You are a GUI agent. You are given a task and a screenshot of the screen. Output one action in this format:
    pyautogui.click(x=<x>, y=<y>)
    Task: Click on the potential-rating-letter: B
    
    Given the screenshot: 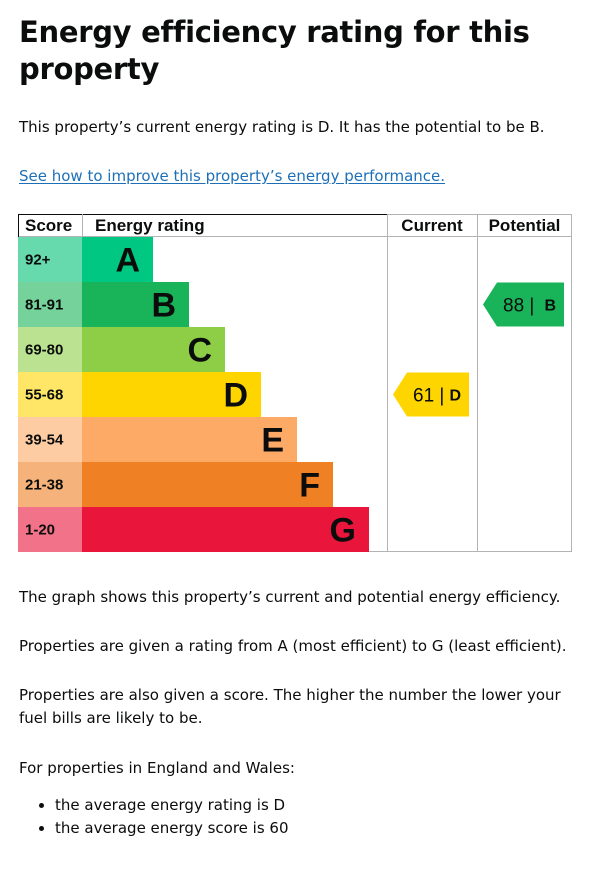 What is the action you would take?
    pyautogui.click(x=550, y=306)
    